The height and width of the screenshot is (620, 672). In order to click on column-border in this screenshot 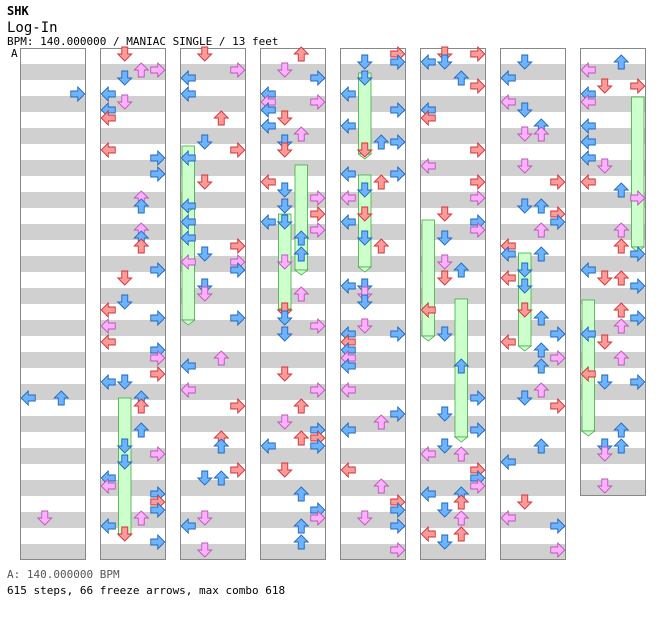, I will do `click(373, 304)`.